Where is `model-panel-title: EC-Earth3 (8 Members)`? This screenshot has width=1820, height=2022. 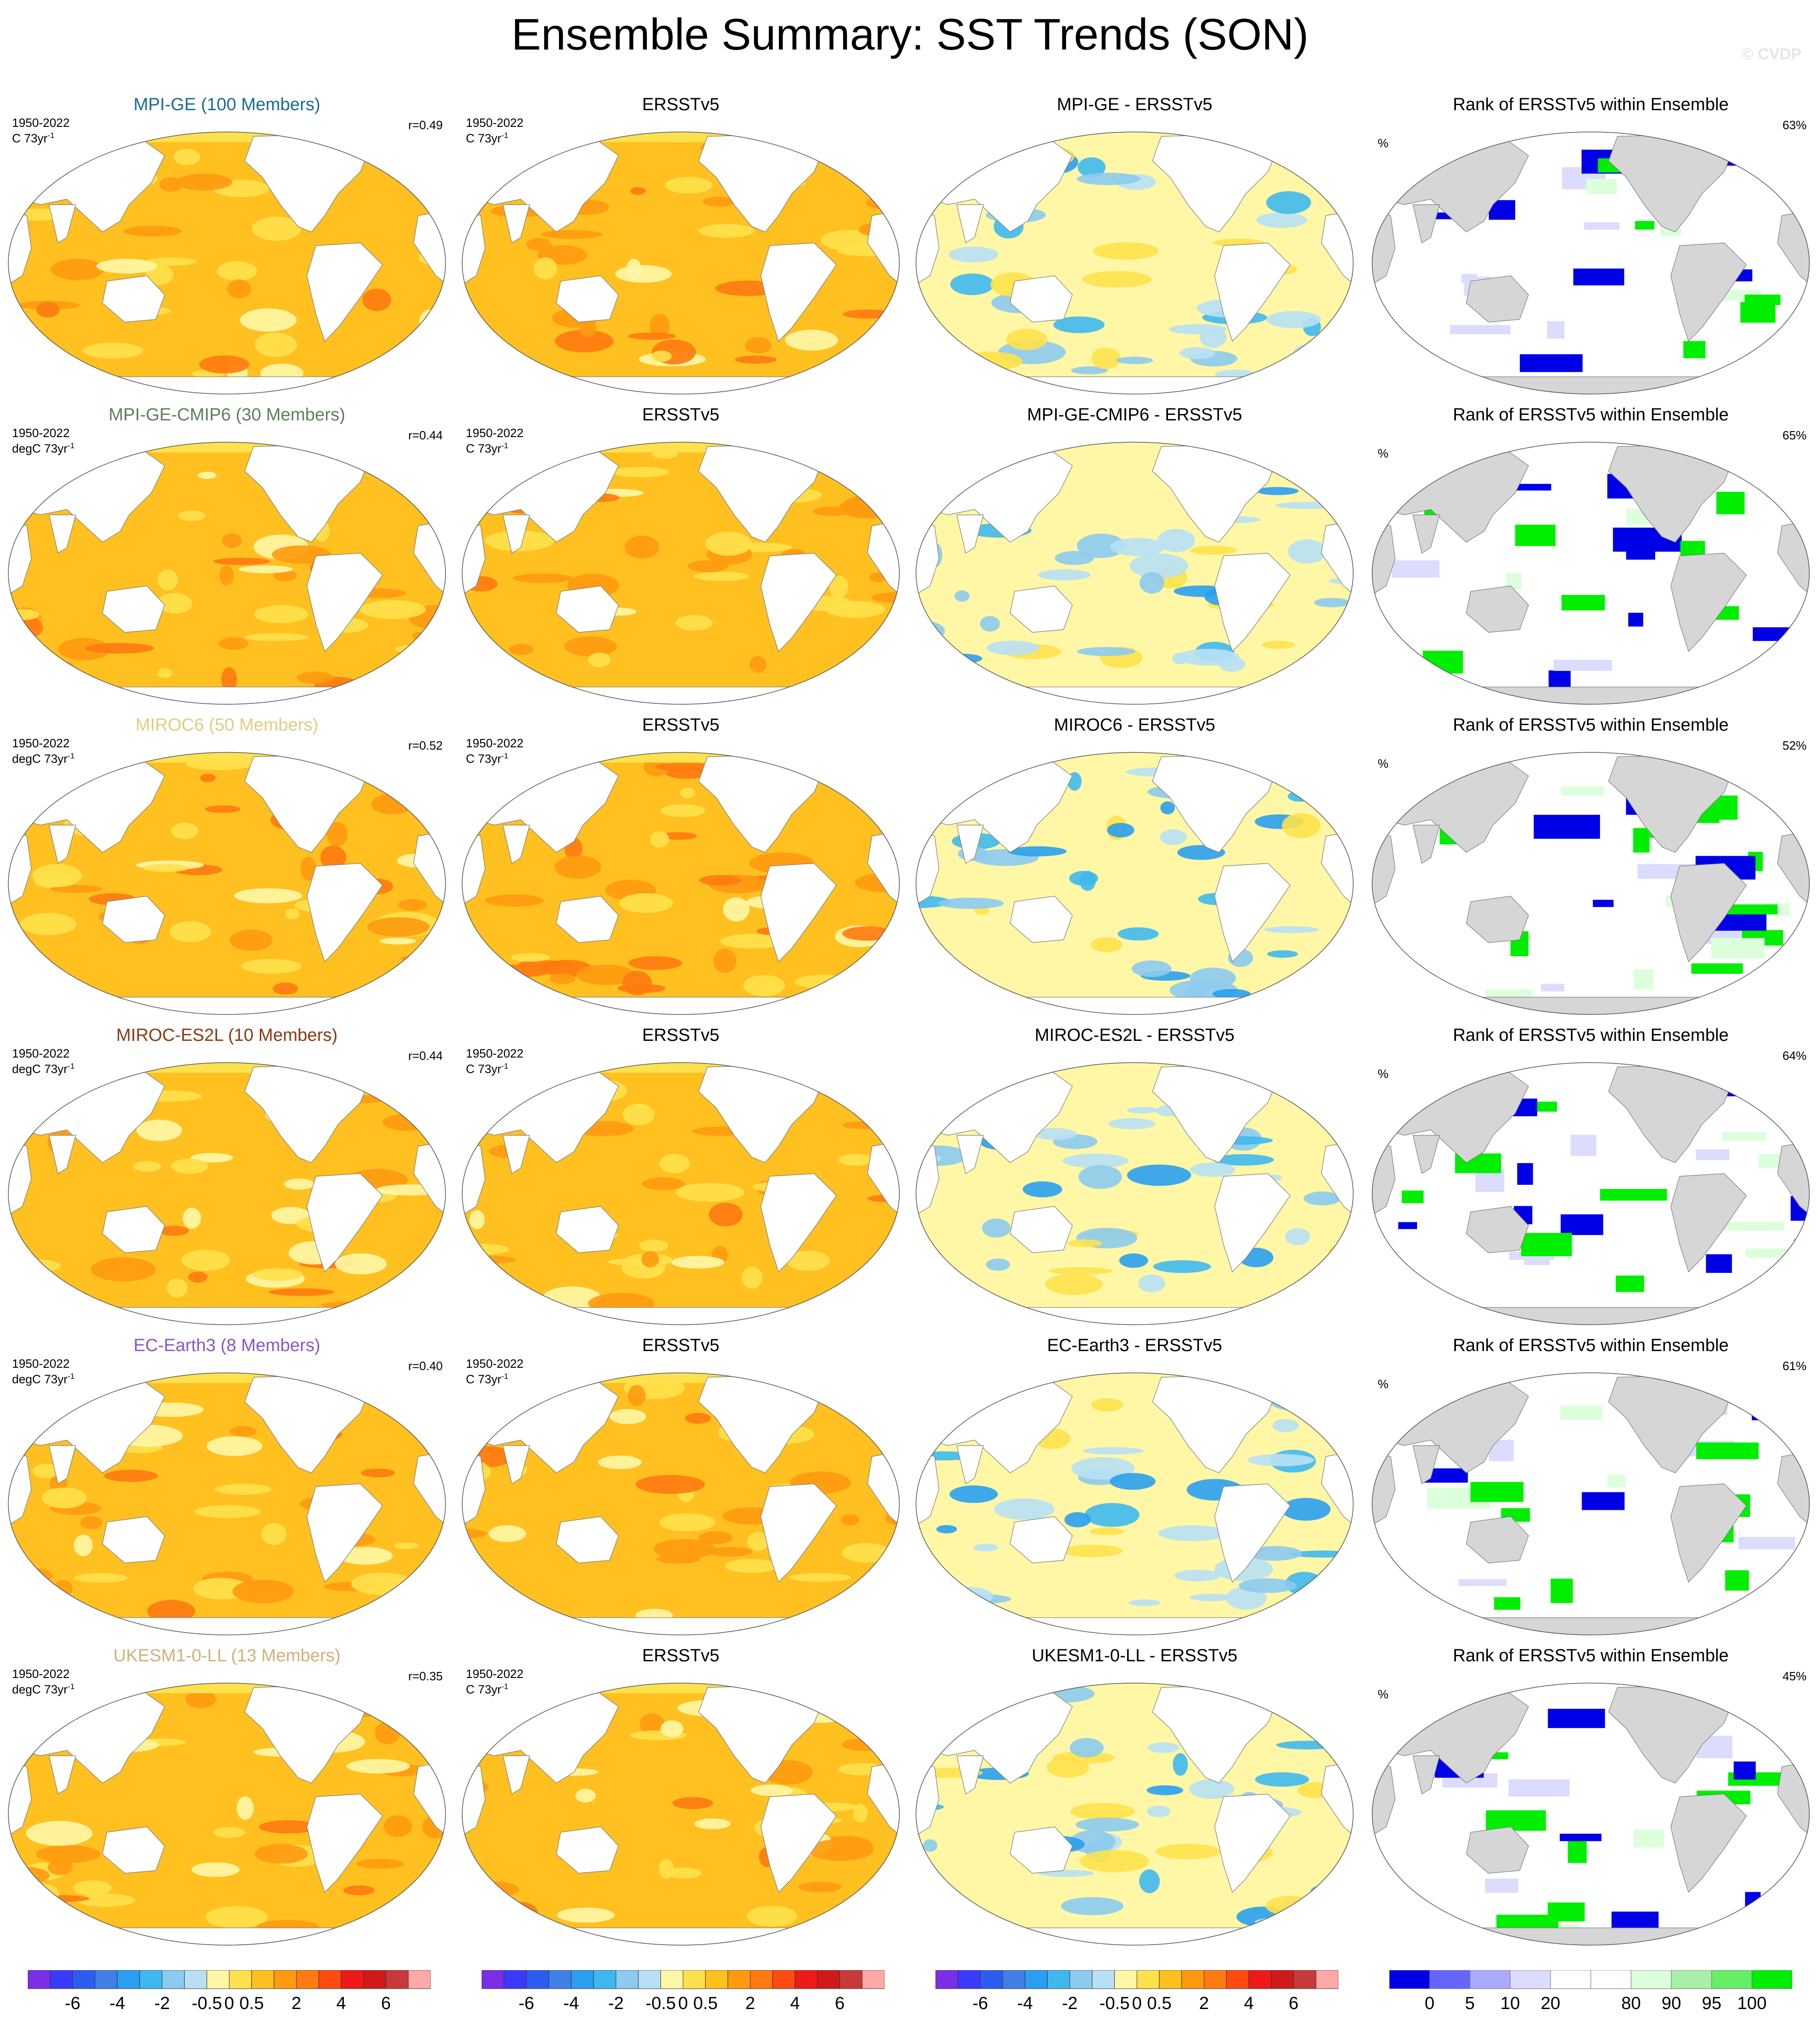 model-panel-title: EC-Earth3 (8 Members) is located at coordinates (226, 1345).